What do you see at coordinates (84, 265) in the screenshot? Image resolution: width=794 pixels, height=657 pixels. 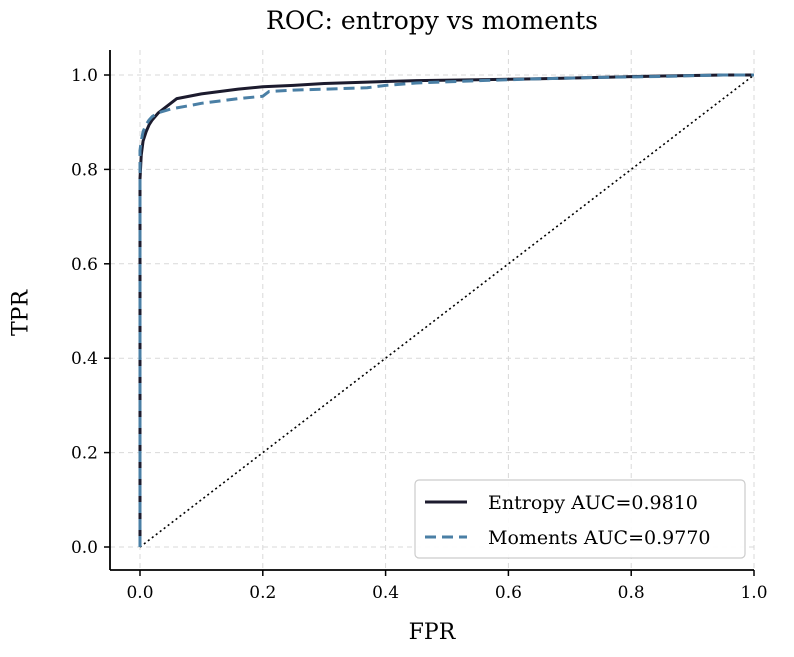 I see `y-tick-label: 0.6` at bounding box center [84, 265].